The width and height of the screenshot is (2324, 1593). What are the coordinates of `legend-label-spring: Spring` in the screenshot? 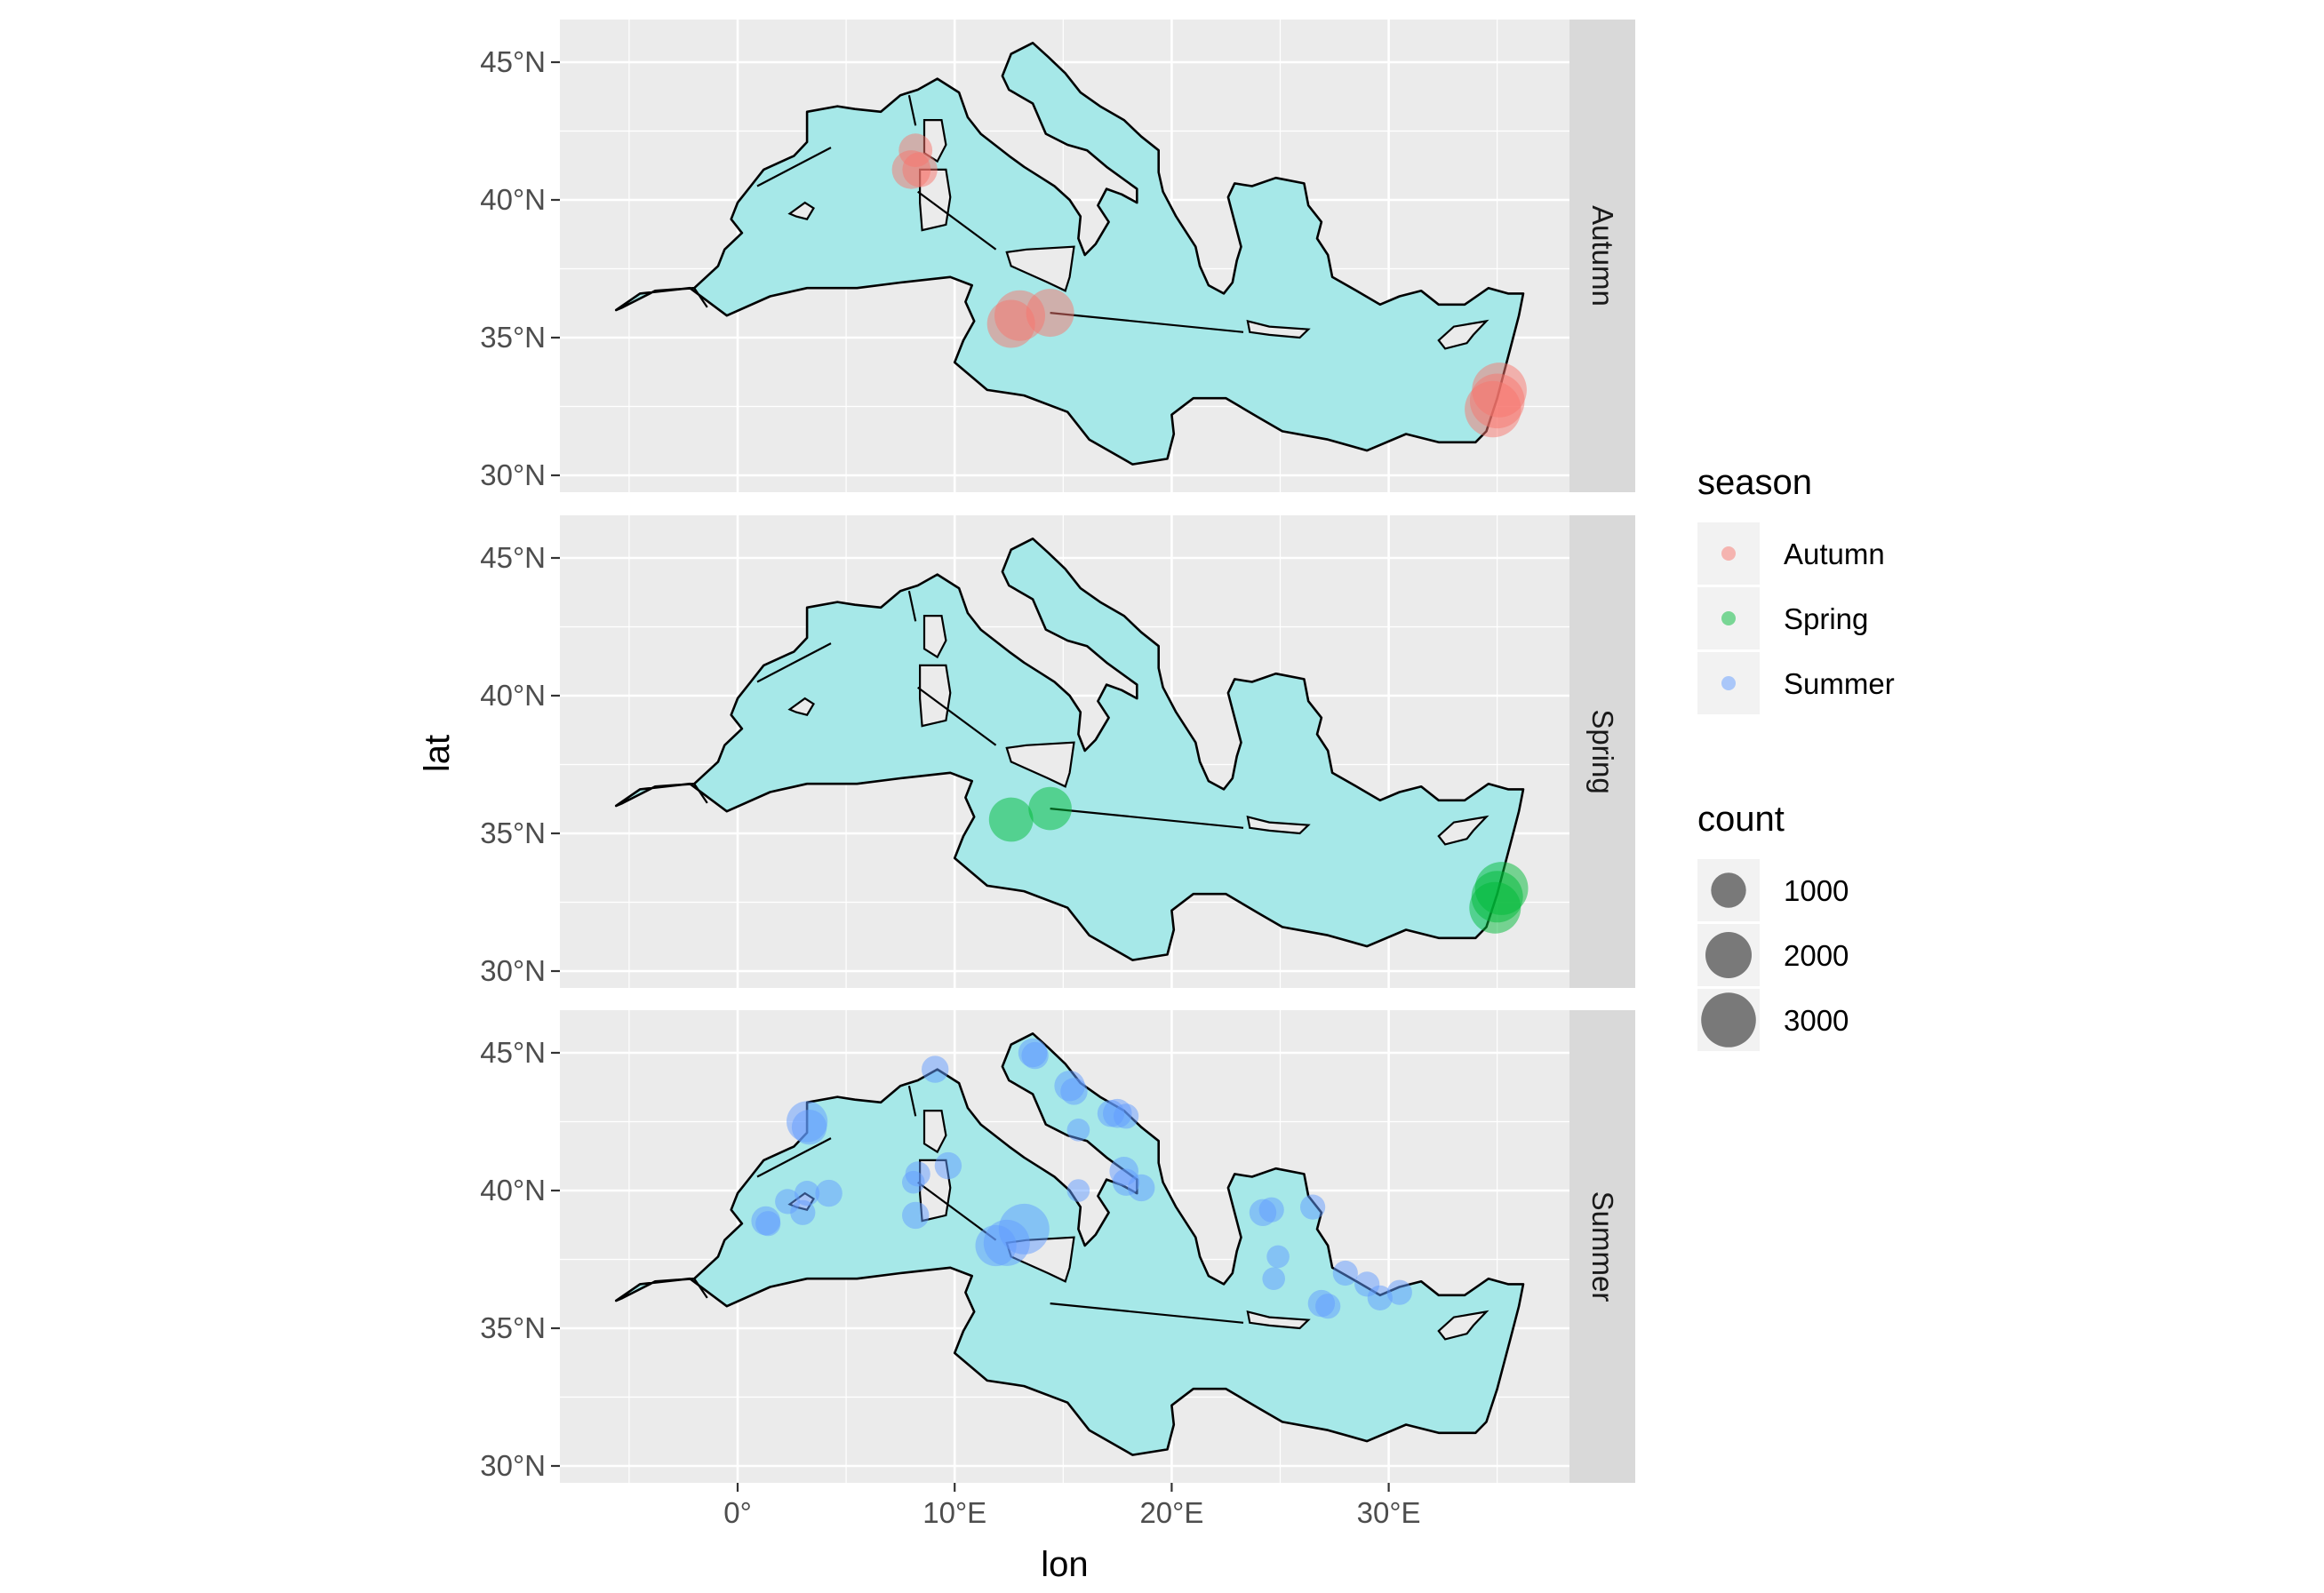 It's located at (1826, 618).